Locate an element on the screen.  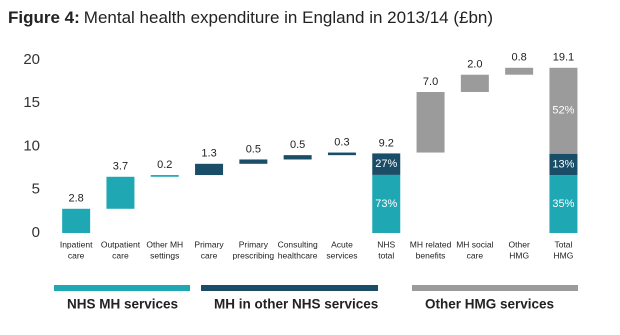
value-label: 0.3 is located at coordinates (341, 142).